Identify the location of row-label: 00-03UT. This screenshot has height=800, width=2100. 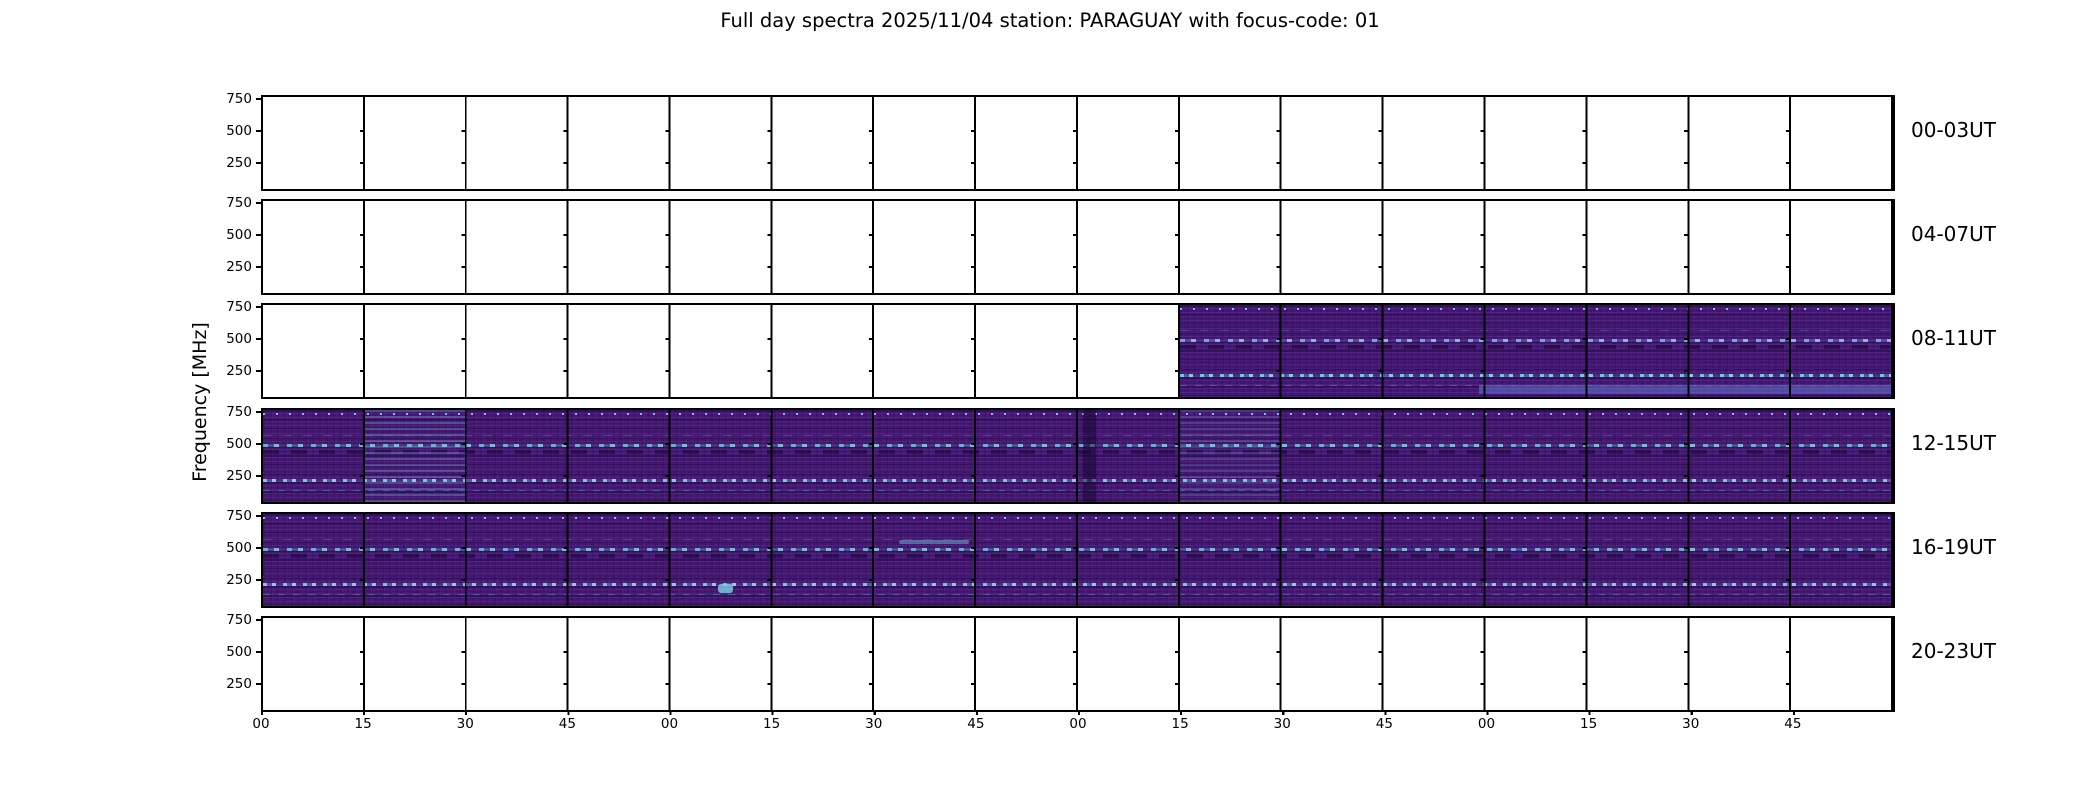
(1953, 130).